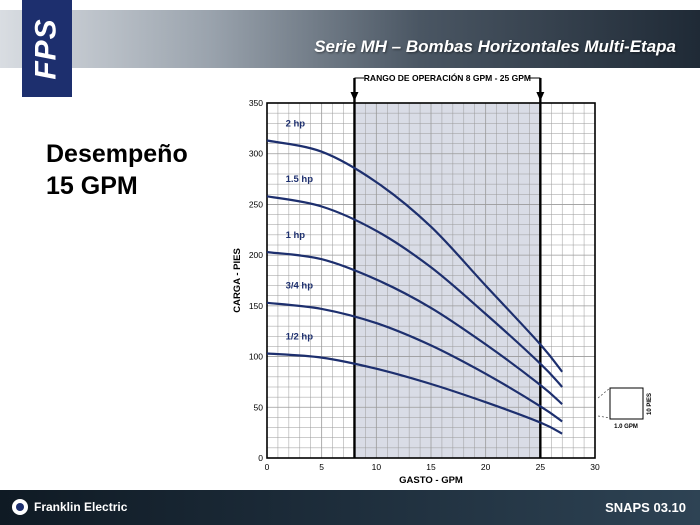 The height and width of the screenshot is (525, 700). What do you see at coordinates (20, 507) in the screenshot?
I see `franklin-electric-mark-icon` at bounding box center [20, 507].